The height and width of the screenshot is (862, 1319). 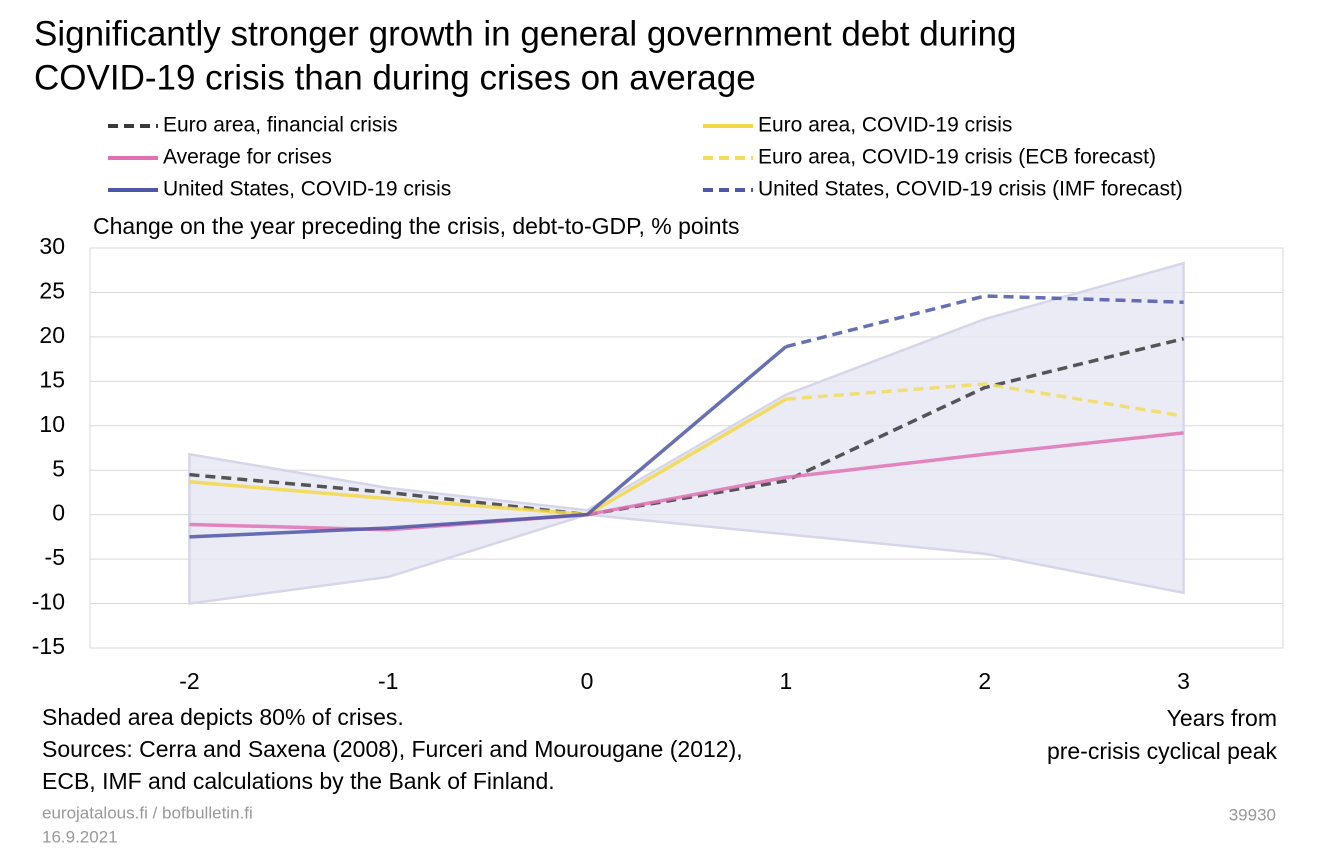 What do you see at coordinates (1162, 751) in the screenshot?
I see `x-axis-label: pre-crisis cyclical peak` at bounding box center [1162, 751].